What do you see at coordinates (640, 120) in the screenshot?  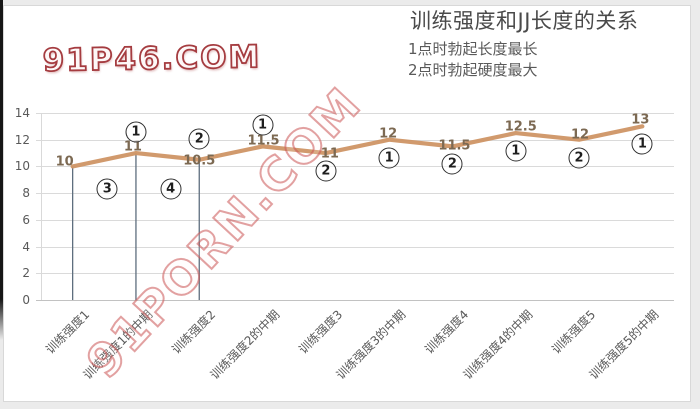 I see `data-point-label: 13` at bounding box center [640, 120].